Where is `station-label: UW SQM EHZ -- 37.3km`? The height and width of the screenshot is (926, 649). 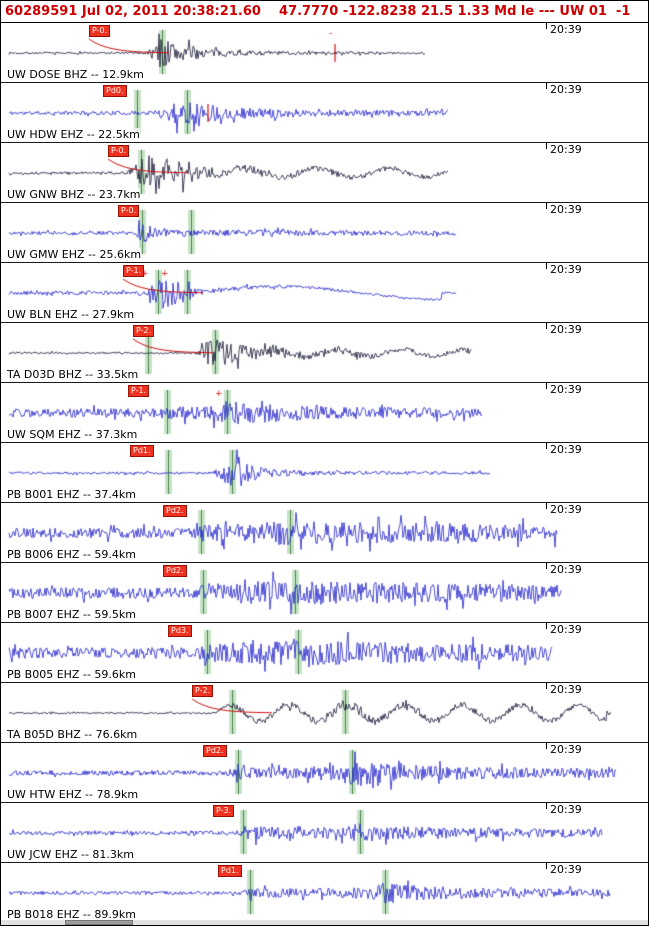 station-label: UW SQM EHZ -- 37.3km is located at coordinates (72, 434).